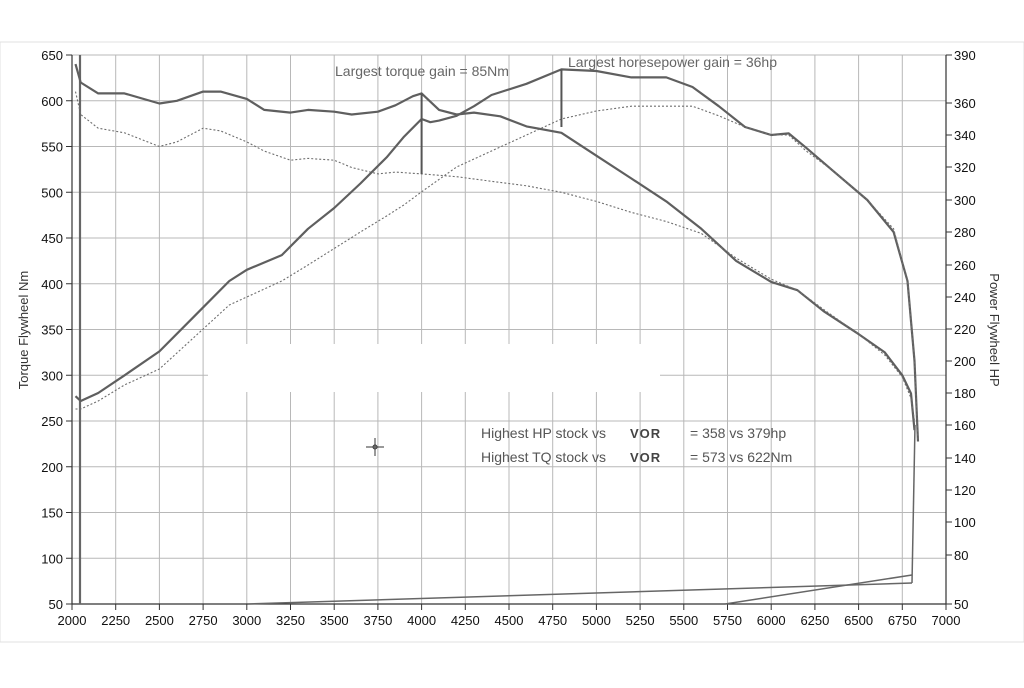 This screenshot has width=1024, height=688. Describe the element at coordinates (52, 147) in the screenshot. I see `y-left-tick-label-10: 550` at that location.